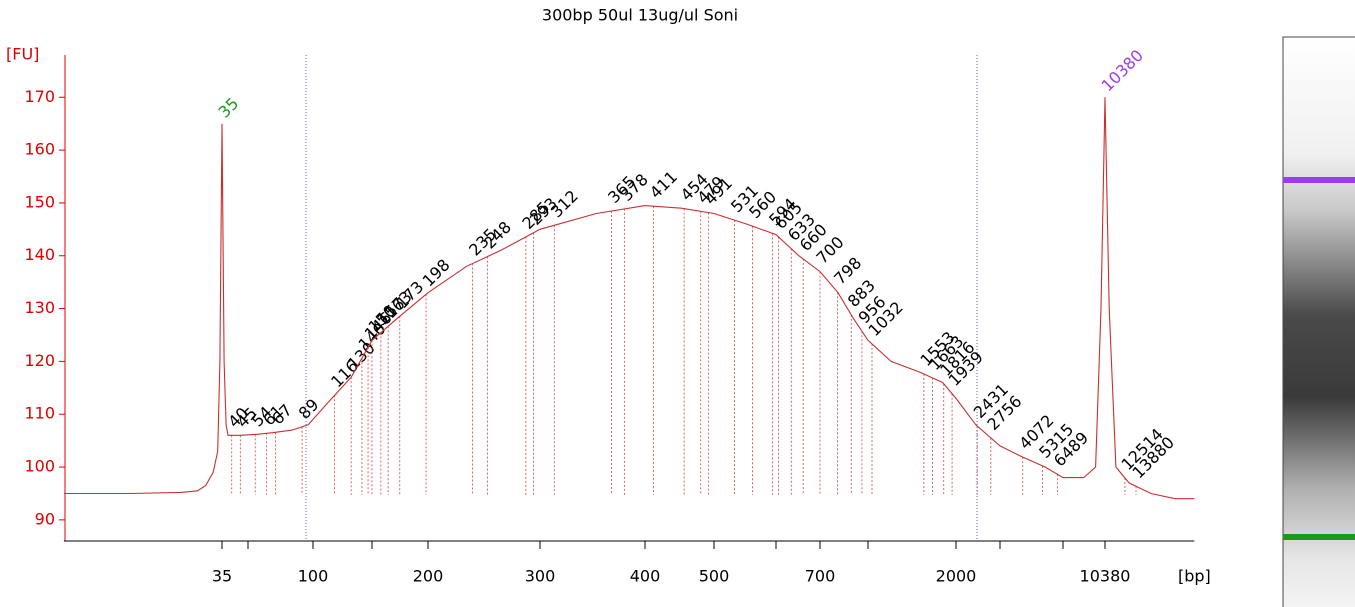 Image resolution: width=1355 pixels, height=607 pixels. Describe the element at coordinates (428, 576) in the screenshot. I see `x-tick-label: 200` at that location.